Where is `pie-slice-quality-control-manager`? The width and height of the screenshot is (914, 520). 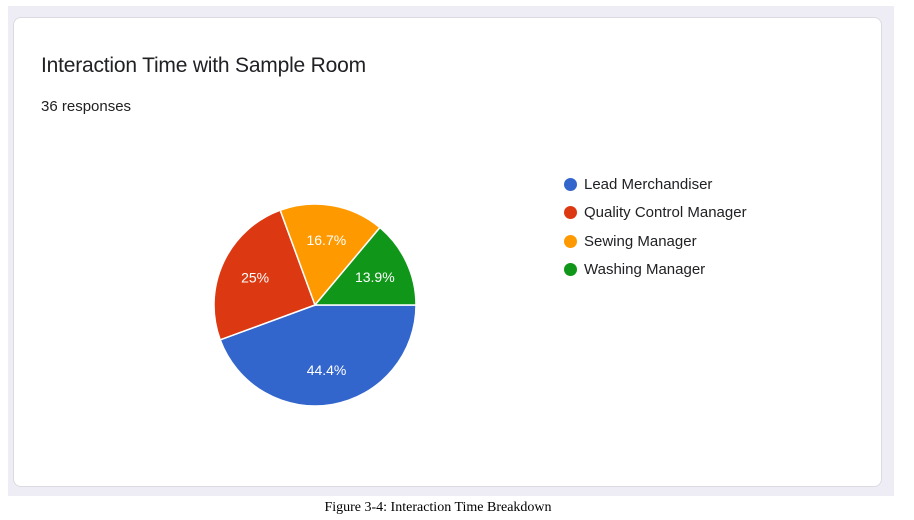 pie-slice-quality-control-manager is located at coordinates (264, 275).